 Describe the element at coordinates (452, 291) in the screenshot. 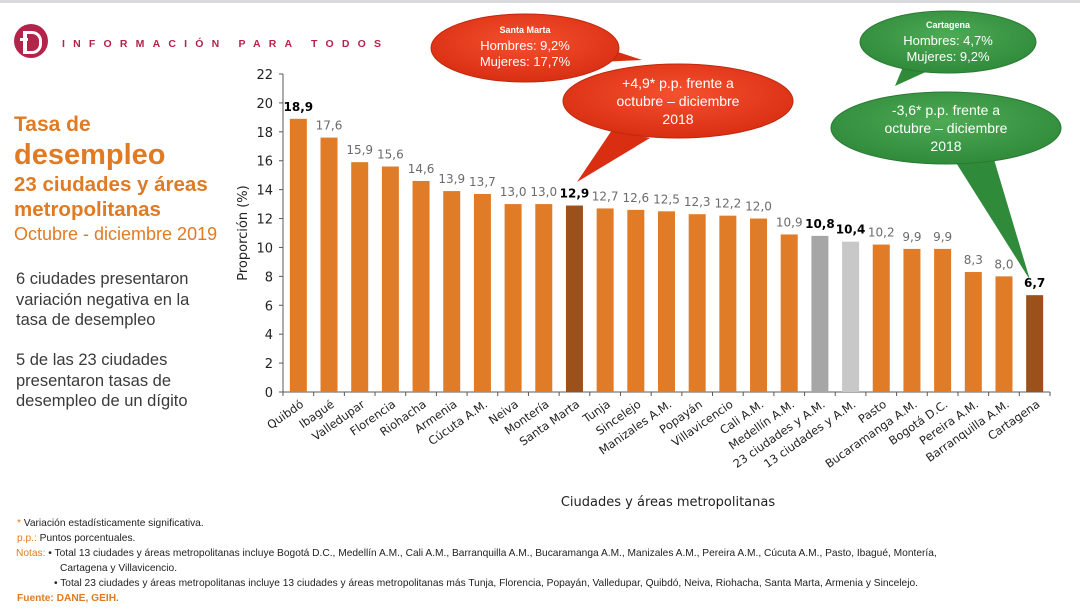

I see `bar-armenia` at that location.